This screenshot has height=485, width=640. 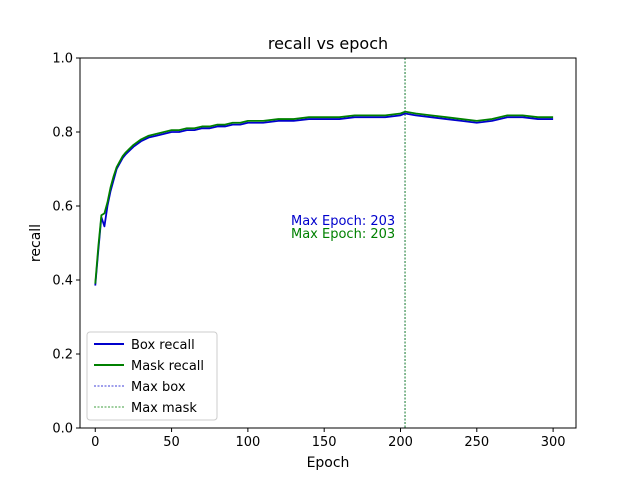 What do you see at coordinates (247, 442) in the screenshot?
I see `x-tick-label: 100` at bounding box center [247, 442].